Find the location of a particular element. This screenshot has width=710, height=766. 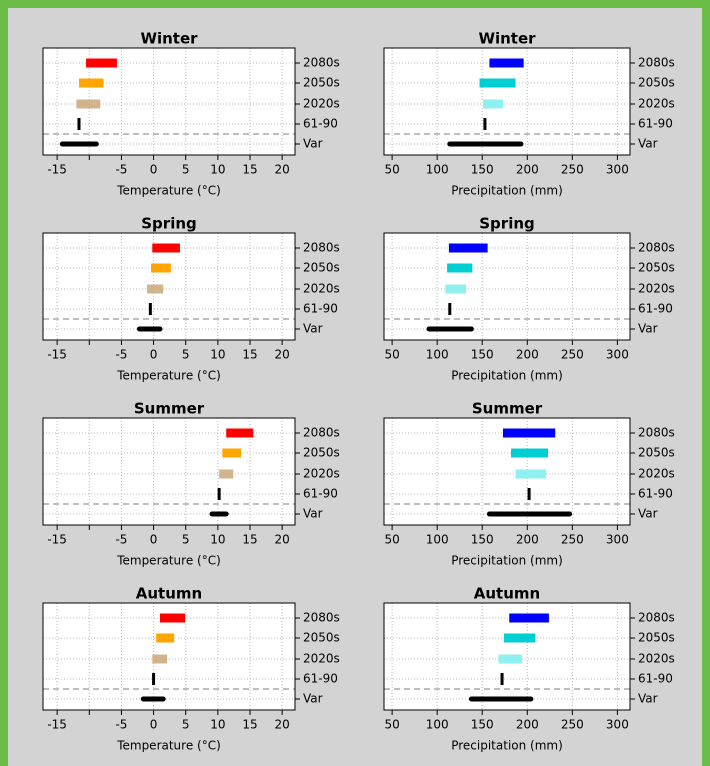

x-axis-label: Temperature (°C) is located at coordinates (168, 561).